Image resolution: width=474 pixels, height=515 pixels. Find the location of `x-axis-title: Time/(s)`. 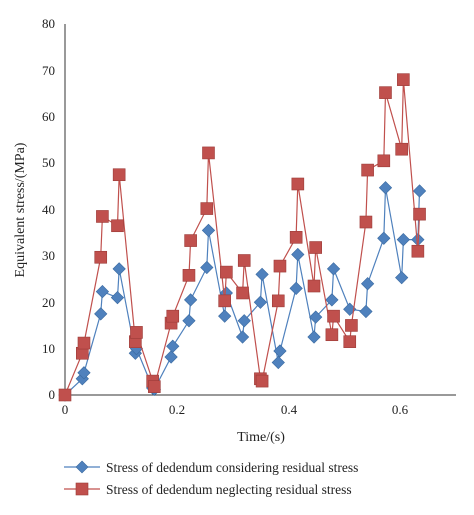

x-axis-title: Time/(s) is located at coordinates (261, 437).